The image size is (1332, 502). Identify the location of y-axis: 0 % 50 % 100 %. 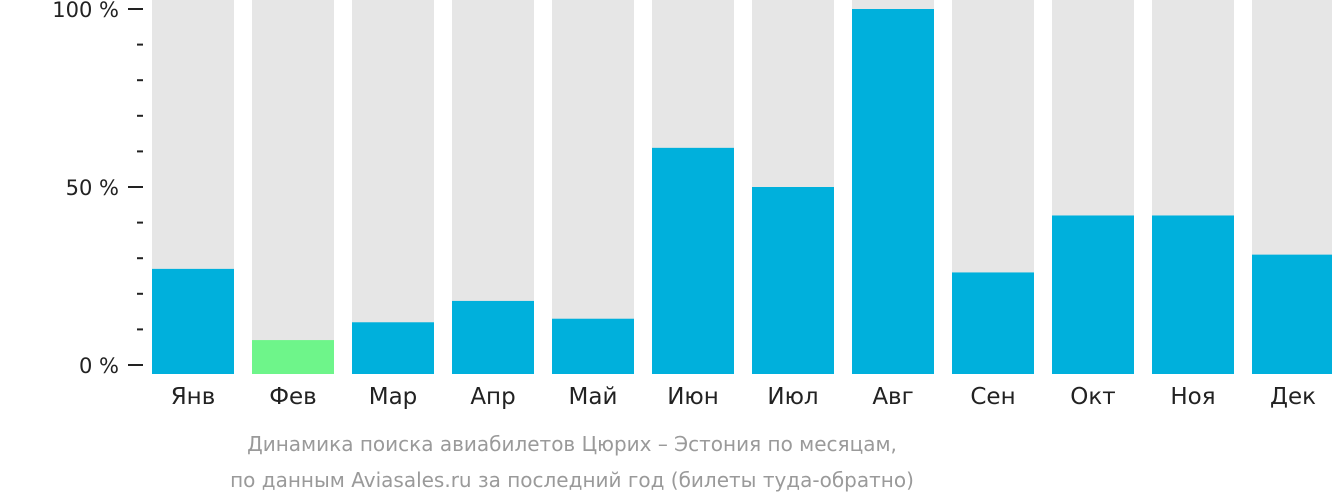
(97, 189).